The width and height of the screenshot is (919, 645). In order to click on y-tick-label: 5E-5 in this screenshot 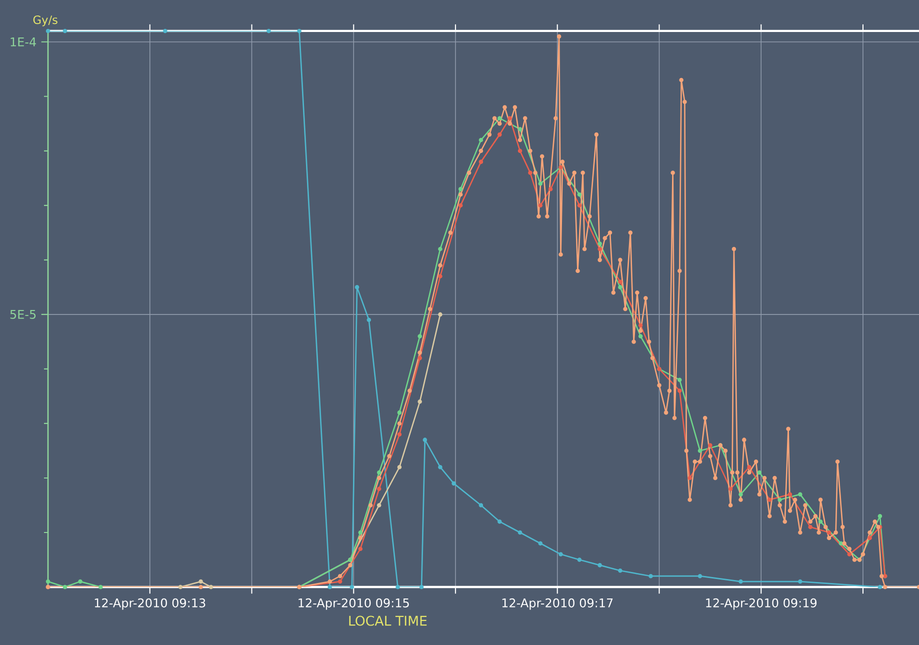, I will do `click(23, 314)`.